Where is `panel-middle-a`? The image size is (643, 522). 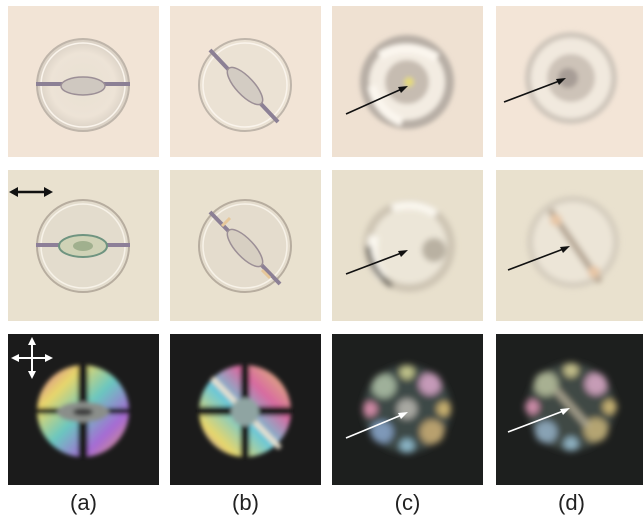 panel-middle-a is located at coordinates (83, 245).